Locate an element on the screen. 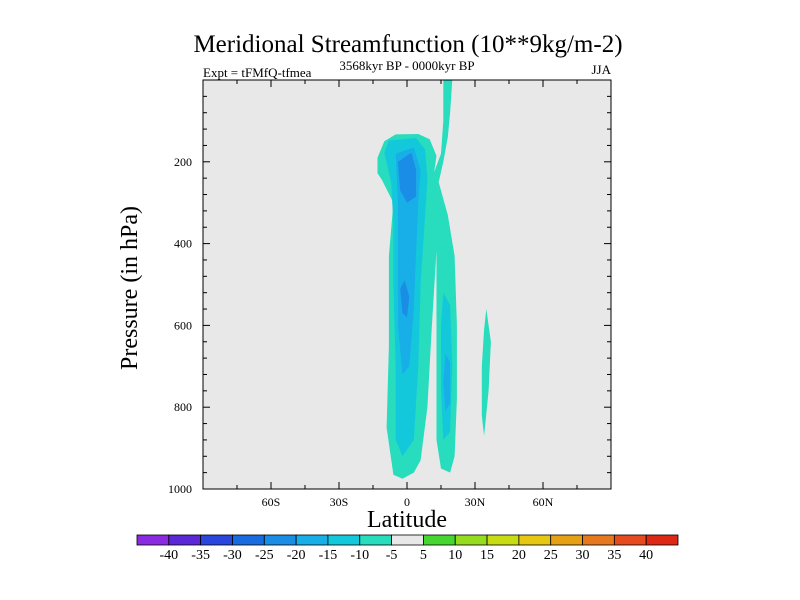  y-axis-label: Pressure (in hPa) is located at coordinates (130, 288).